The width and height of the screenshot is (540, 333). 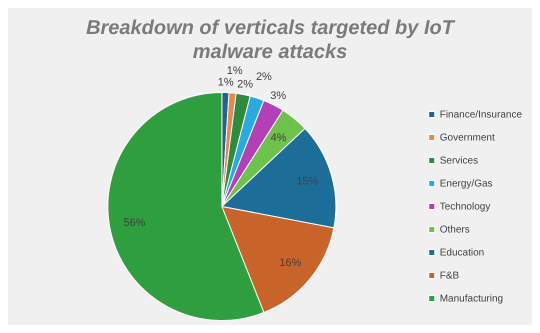 What do you see at coordinates (270, 40) in the screenshot?
I see `chart-title: Breakdown of verticals targeted by IoT malware attacks` at bounding box center [270, 40].